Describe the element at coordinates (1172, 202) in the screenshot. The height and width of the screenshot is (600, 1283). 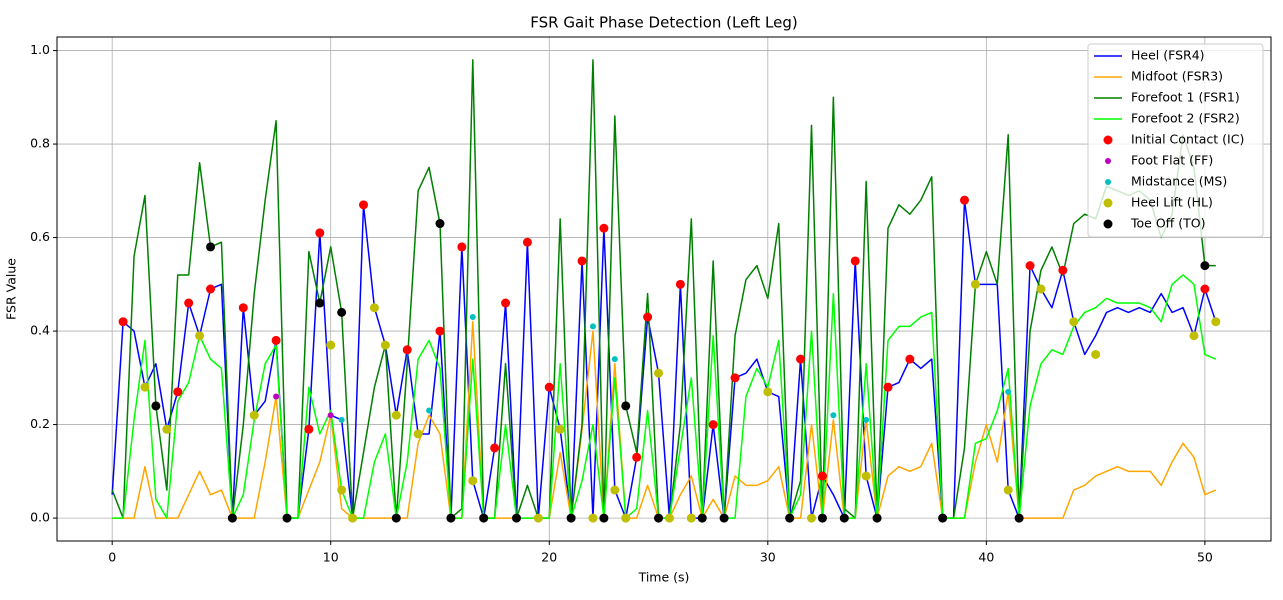
I see `legend-label: Heel Lift (HL)` at that location.